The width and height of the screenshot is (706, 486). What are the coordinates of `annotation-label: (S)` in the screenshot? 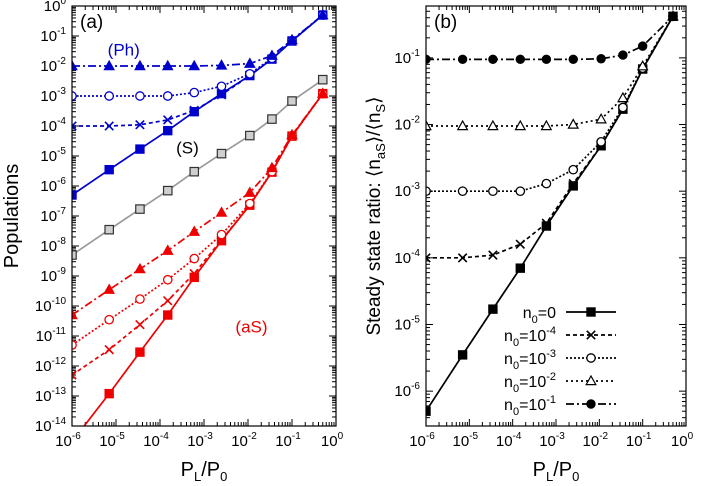 It's located at (187, 148).